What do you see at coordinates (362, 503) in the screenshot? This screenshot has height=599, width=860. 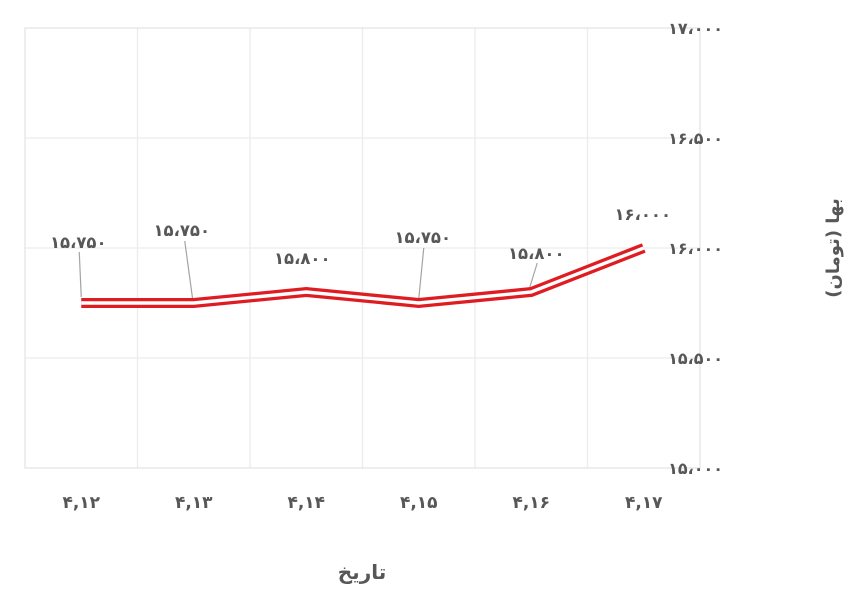 I see `x-axis-tick-labels: ۴,۱۲ ۴,۱۳ ۴,۱۴ ۴,۱۵ ۴,۱۶ ۴,۱۷` at bounding box center [362, 503].